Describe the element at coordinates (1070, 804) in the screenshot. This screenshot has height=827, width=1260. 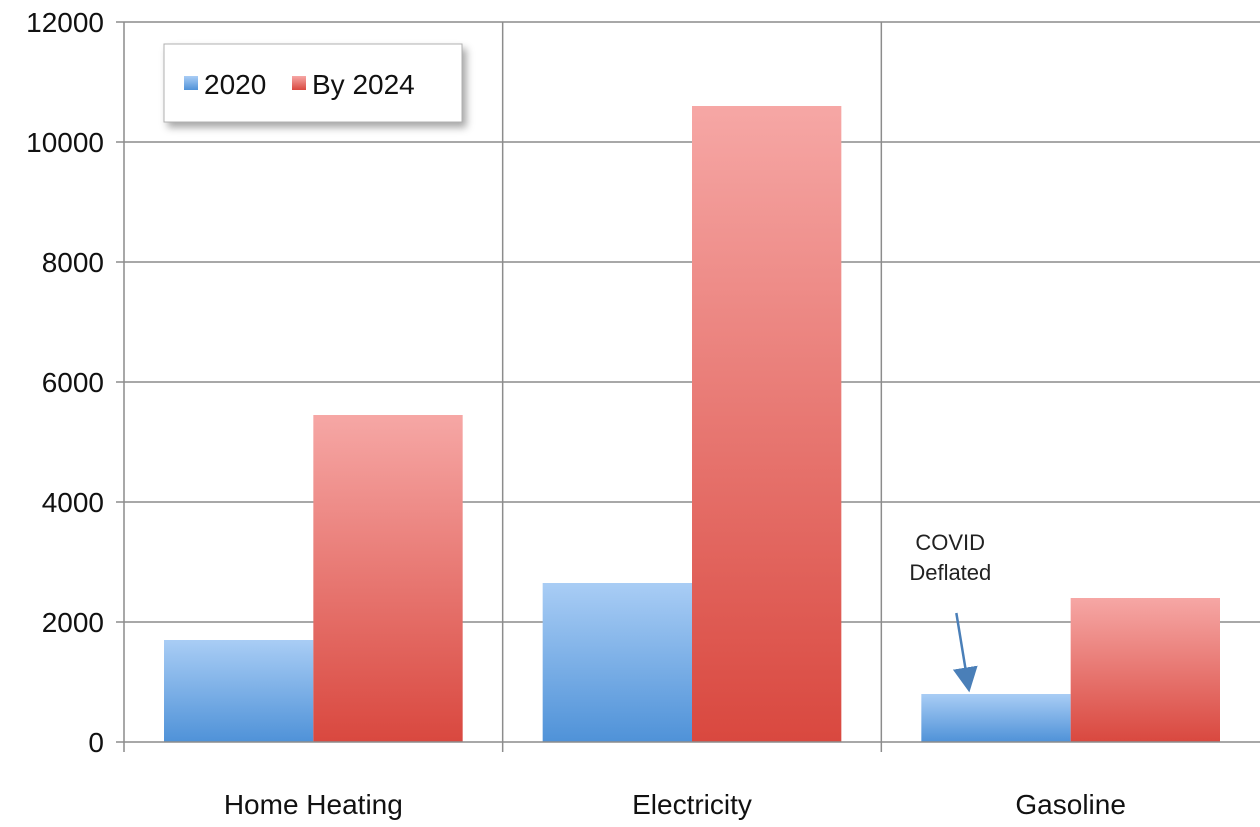
I see `x-tick-label: Gasoline` at that location.